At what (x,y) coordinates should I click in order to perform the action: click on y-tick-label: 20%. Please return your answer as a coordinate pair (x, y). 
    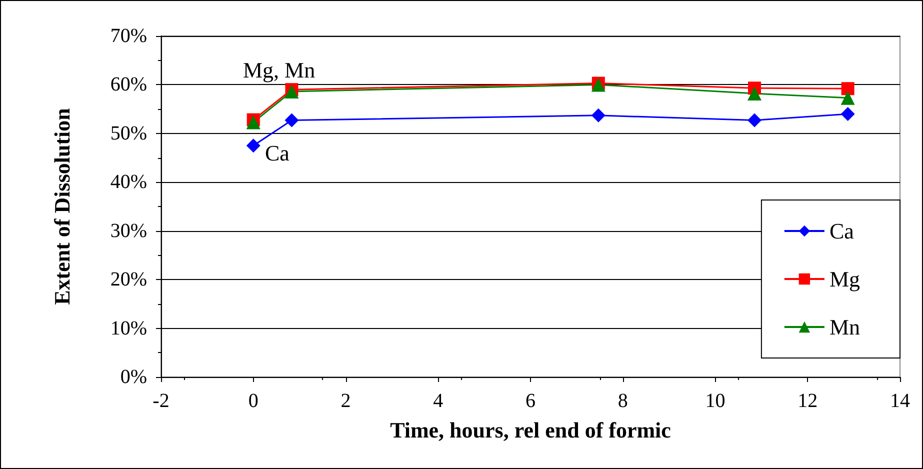
    Looking at the image, I should click on (128, 279).